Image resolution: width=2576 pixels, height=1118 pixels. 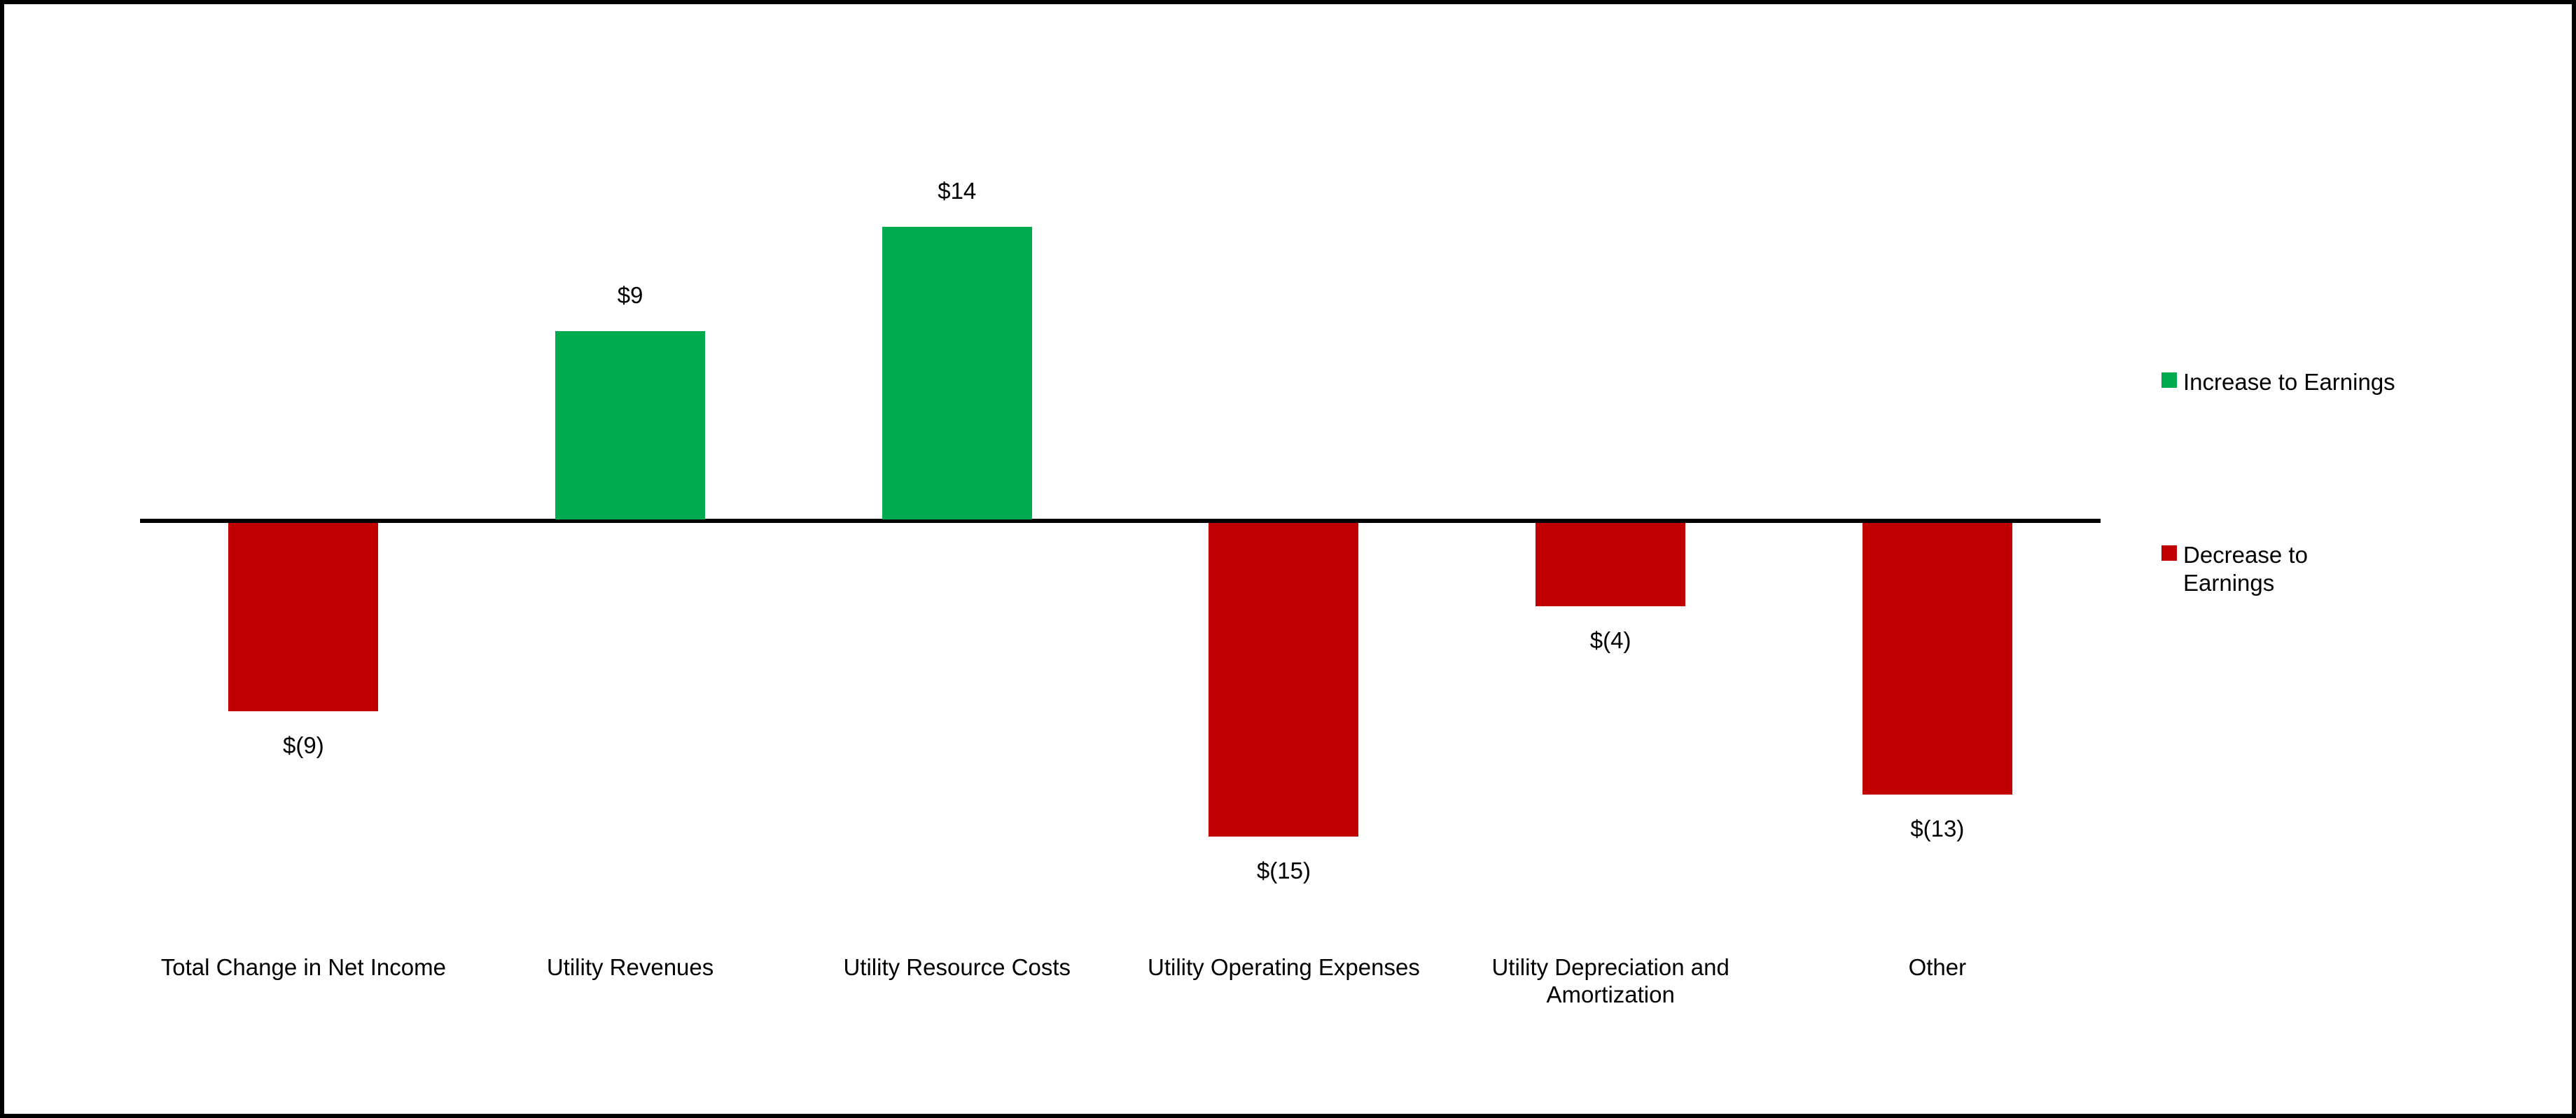 What do you see at coordinates (1284, 967) in the screenshot?
I see `category-label-utility-operating-expenses: Utility Operating Expenses` at bounding box center [1284, 967].